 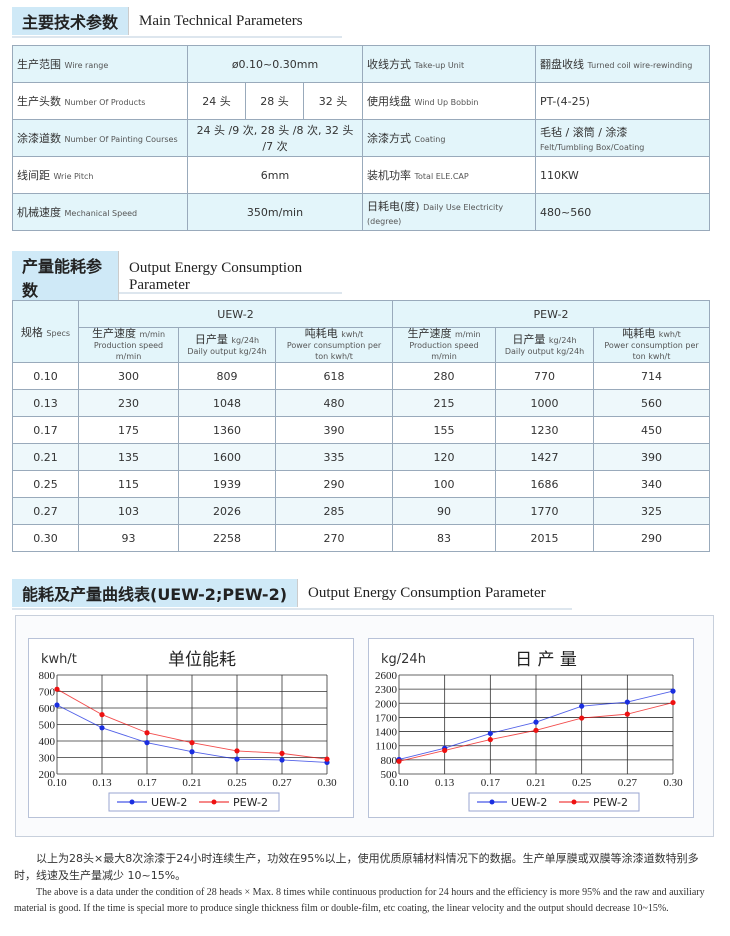 I want to click on value: 350m/min, so click(x=275, y=212).